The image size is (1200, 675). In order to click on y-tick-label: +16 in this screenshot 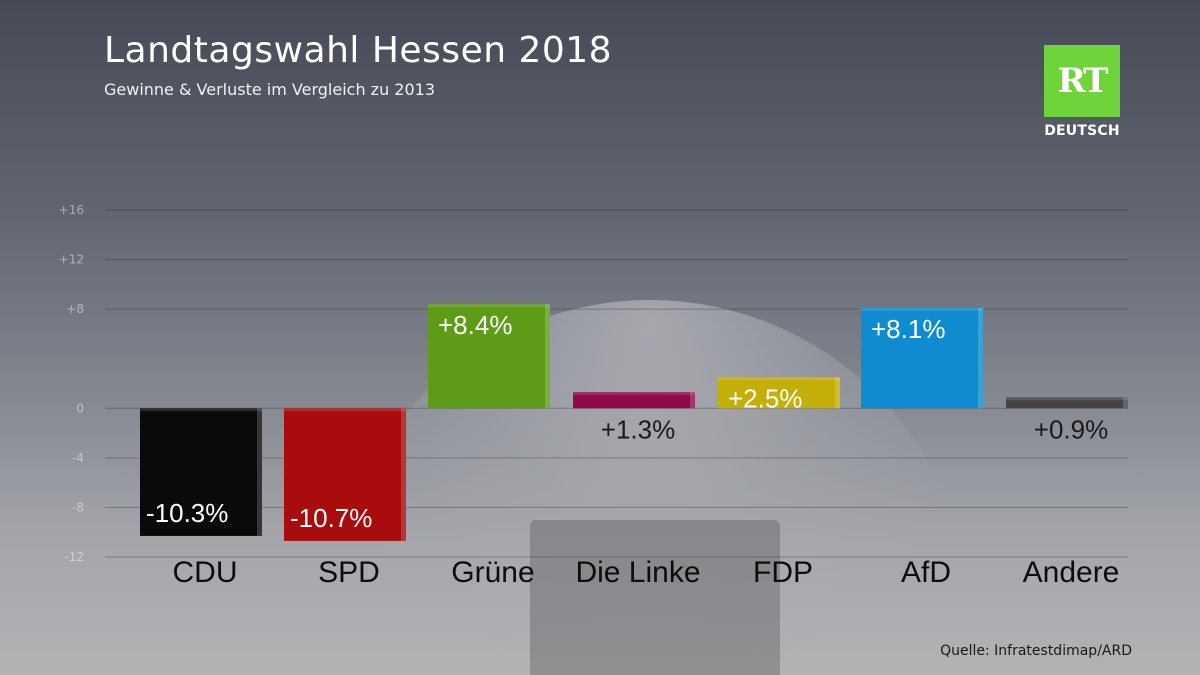, I will do `click(71, 210)`.